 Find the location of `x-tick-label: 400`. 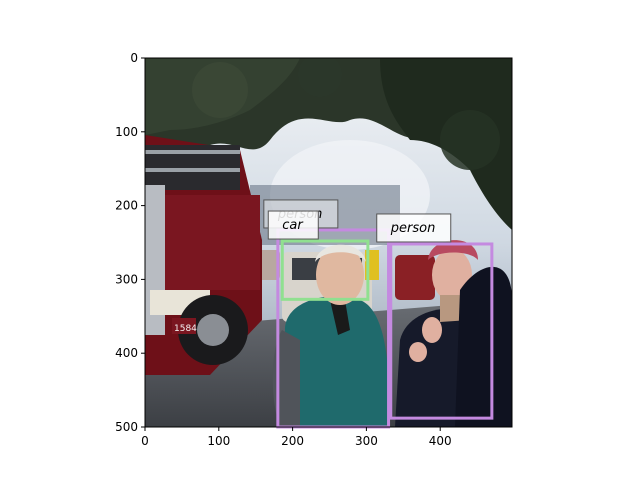

x-tick-label: 400 is located at coordinates (440, 441).